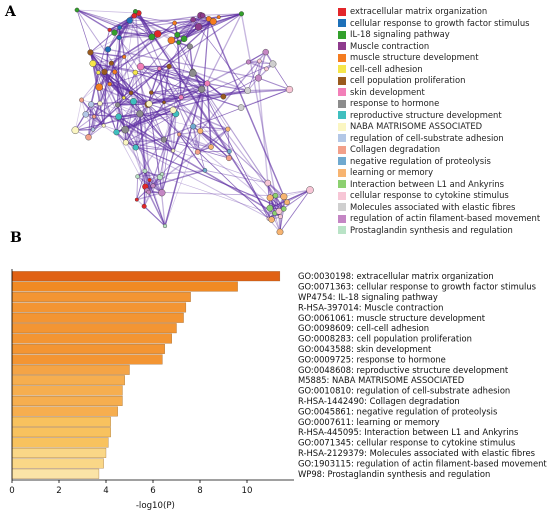 This screenshot has height=512, width=550. Describe the element at coordinates (414, 57) in the screenshot. I see `legend-label: muscle structure development` at that location.